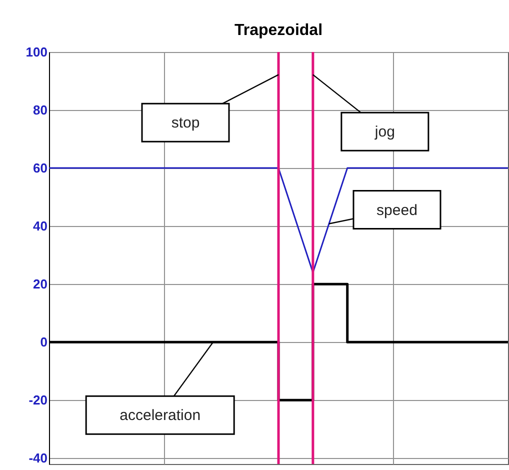 Image resolution: width=509 pixels, height=470 pixels. I want to click on annotation: jog, so click(384, 132).